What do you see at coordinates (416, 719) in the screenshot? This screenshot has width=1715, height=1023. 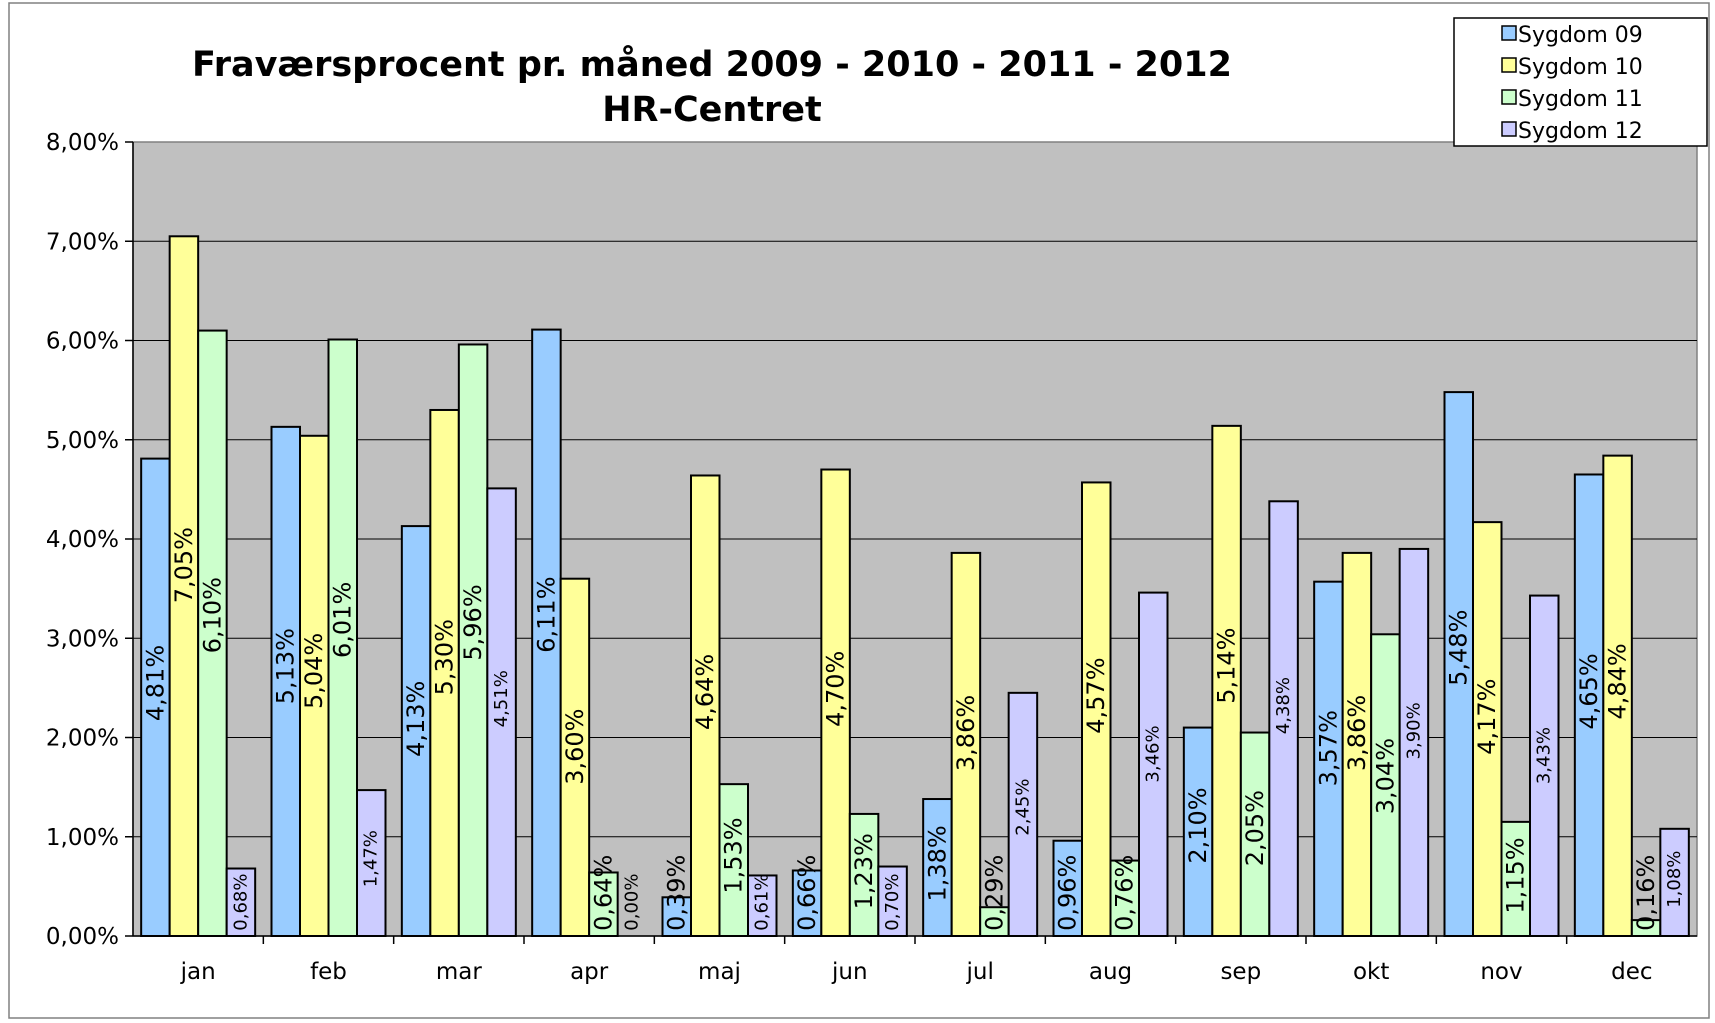 I see `data-label: 4,13%` at bounding box center [416, 719].